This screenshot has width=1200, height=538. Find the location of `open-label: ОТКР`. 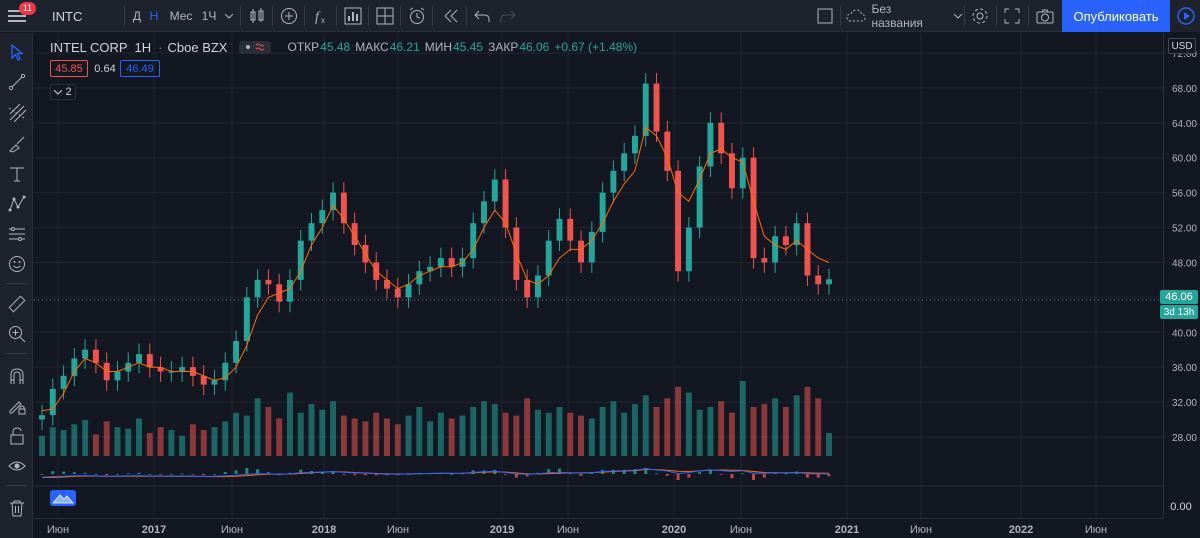

open-label: ОТКР is located at coordinates (303, 47).